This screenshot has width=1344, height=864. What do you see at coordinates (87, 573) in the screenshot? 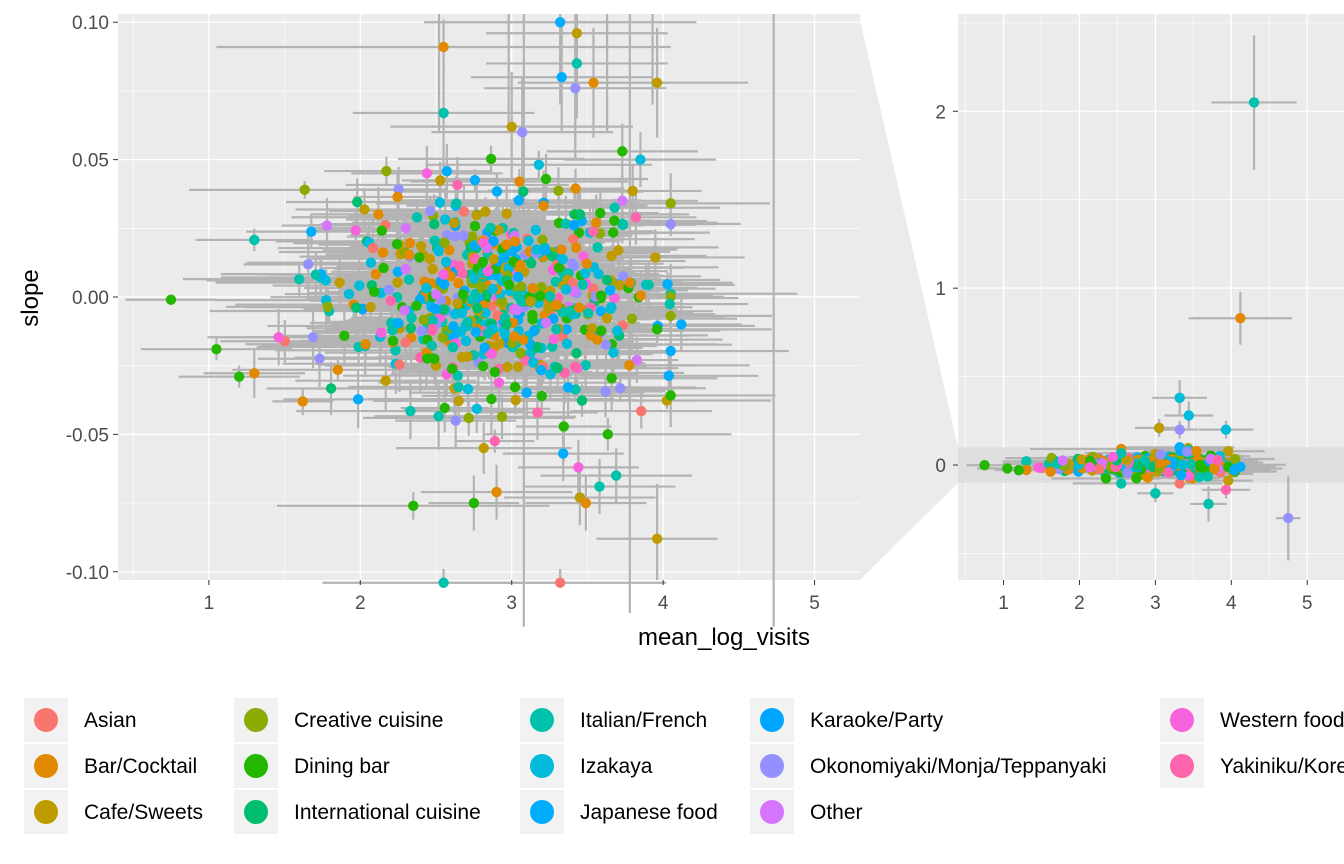
I see `y-tick-label: -0.10` at bounding box center [87, 573].